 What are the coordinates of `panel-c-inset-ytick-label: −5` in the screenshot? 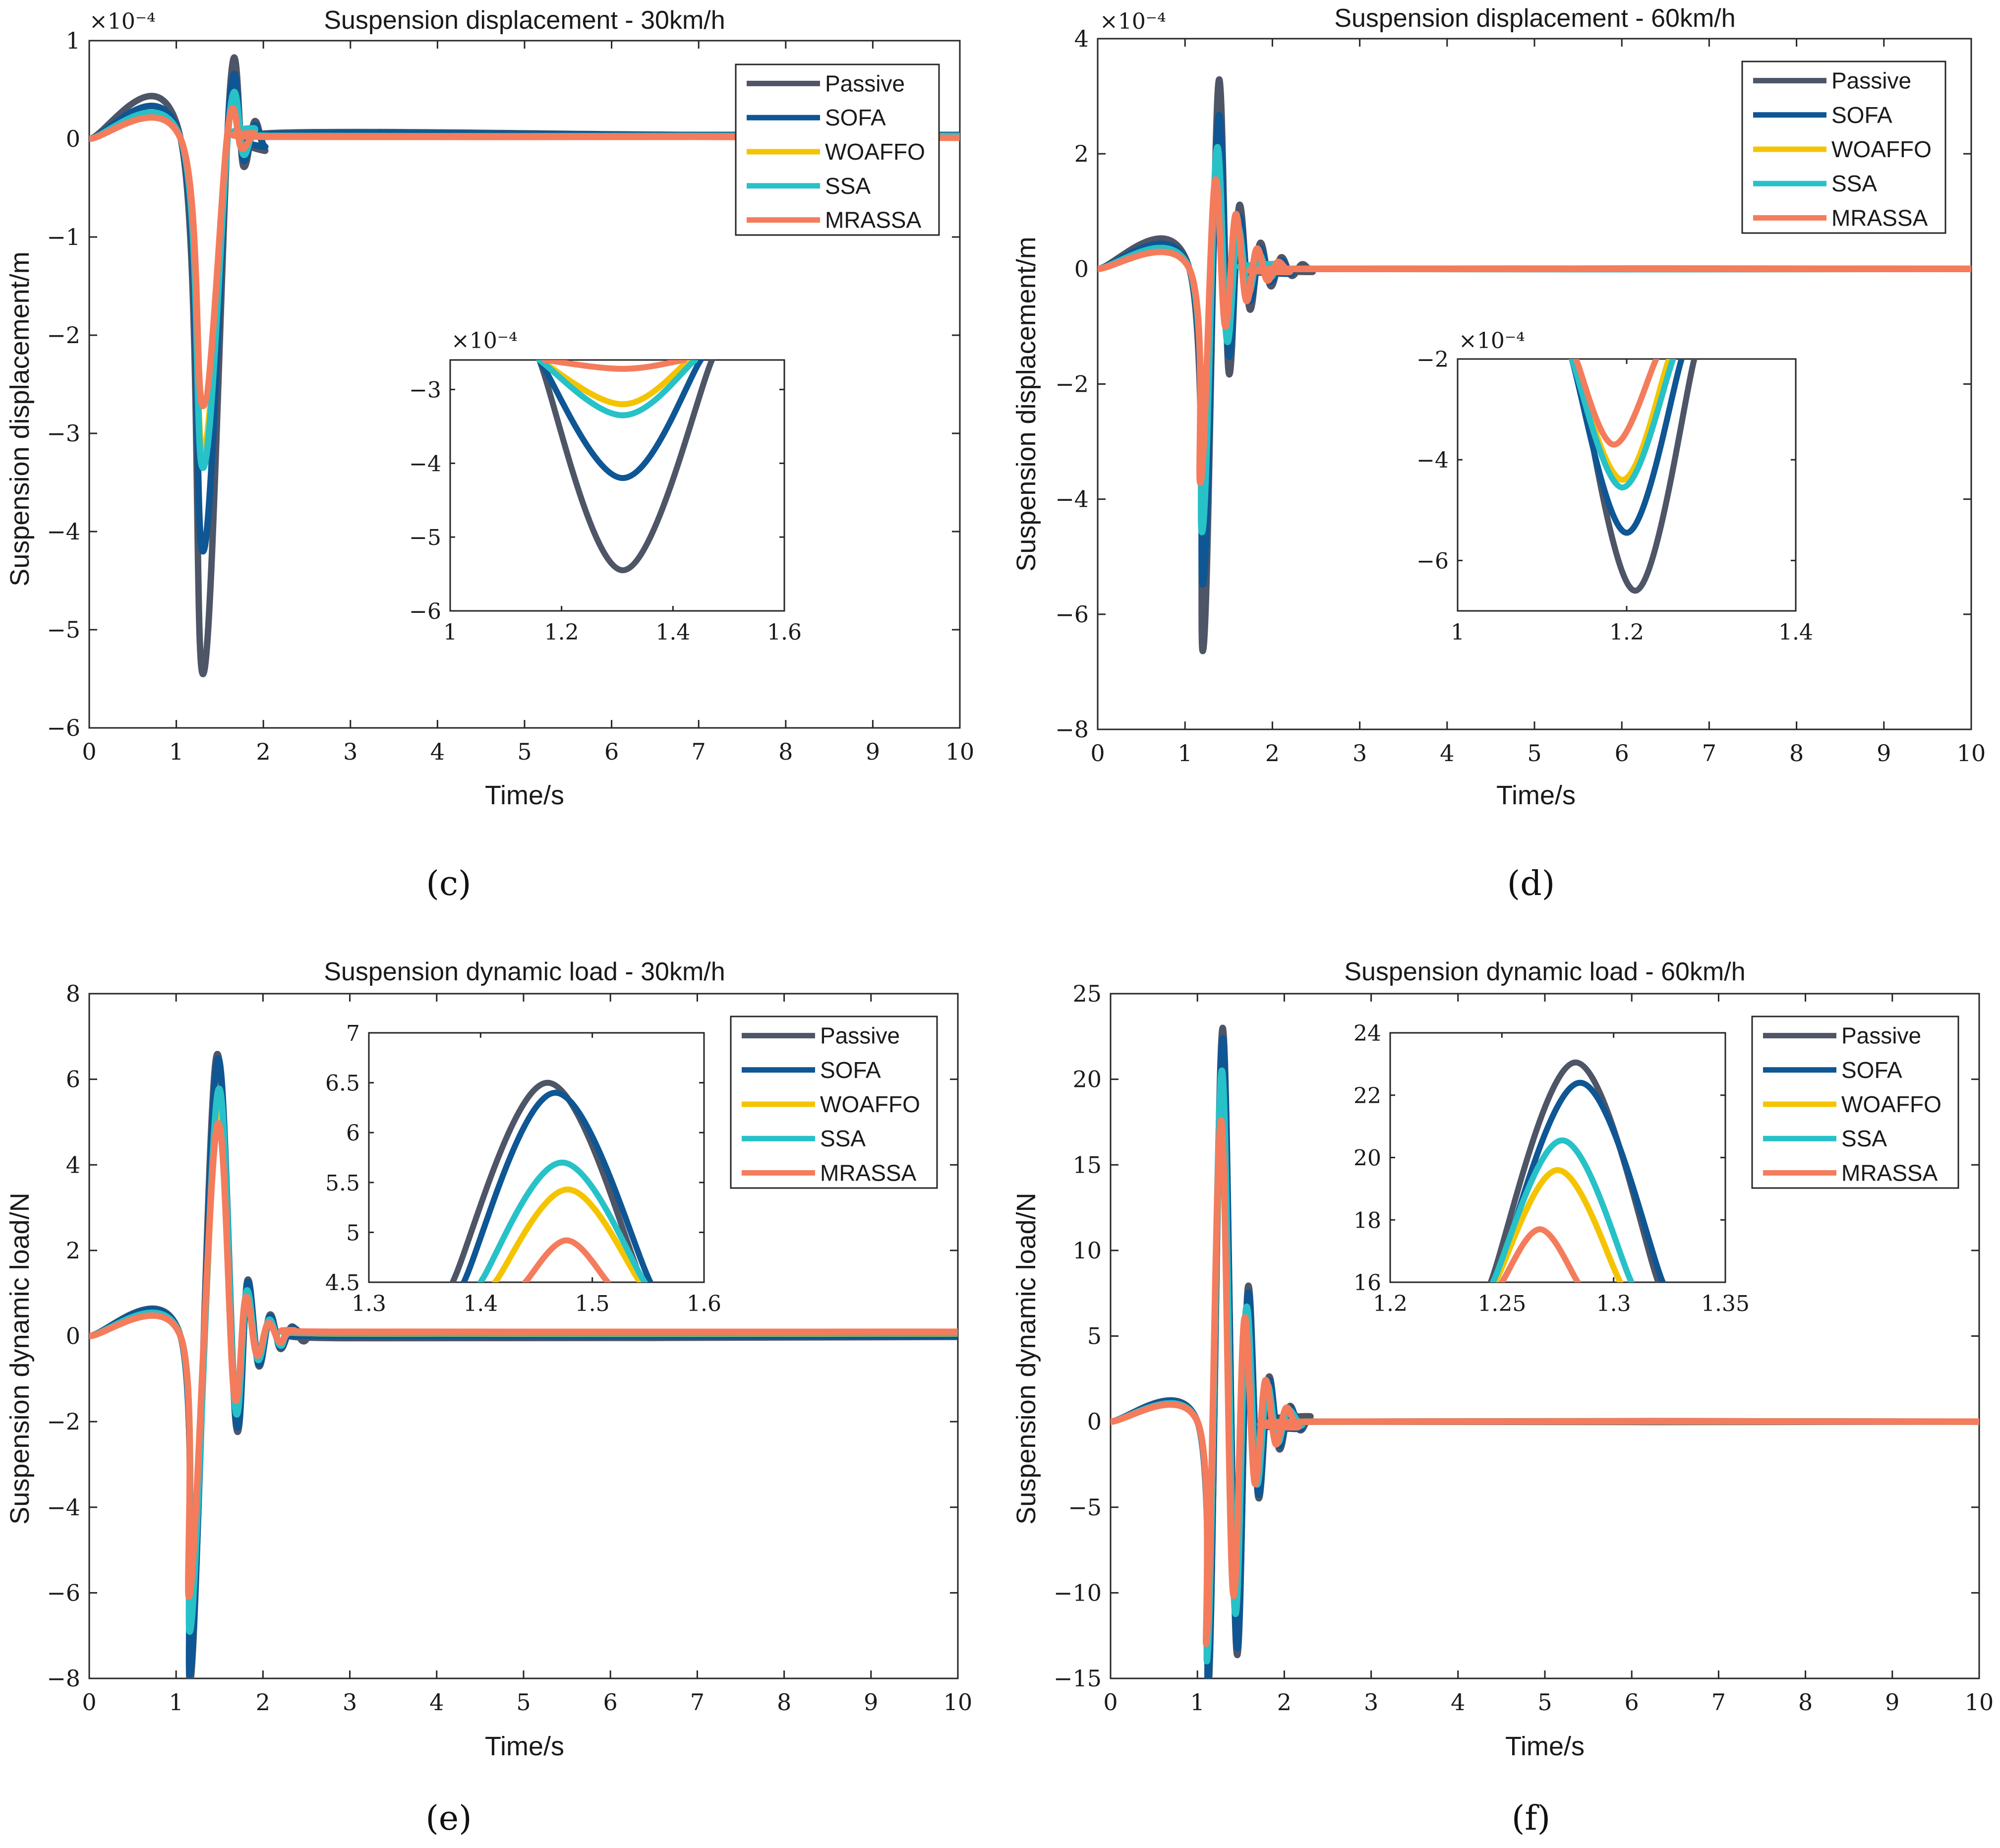 It's located at (425, 537).